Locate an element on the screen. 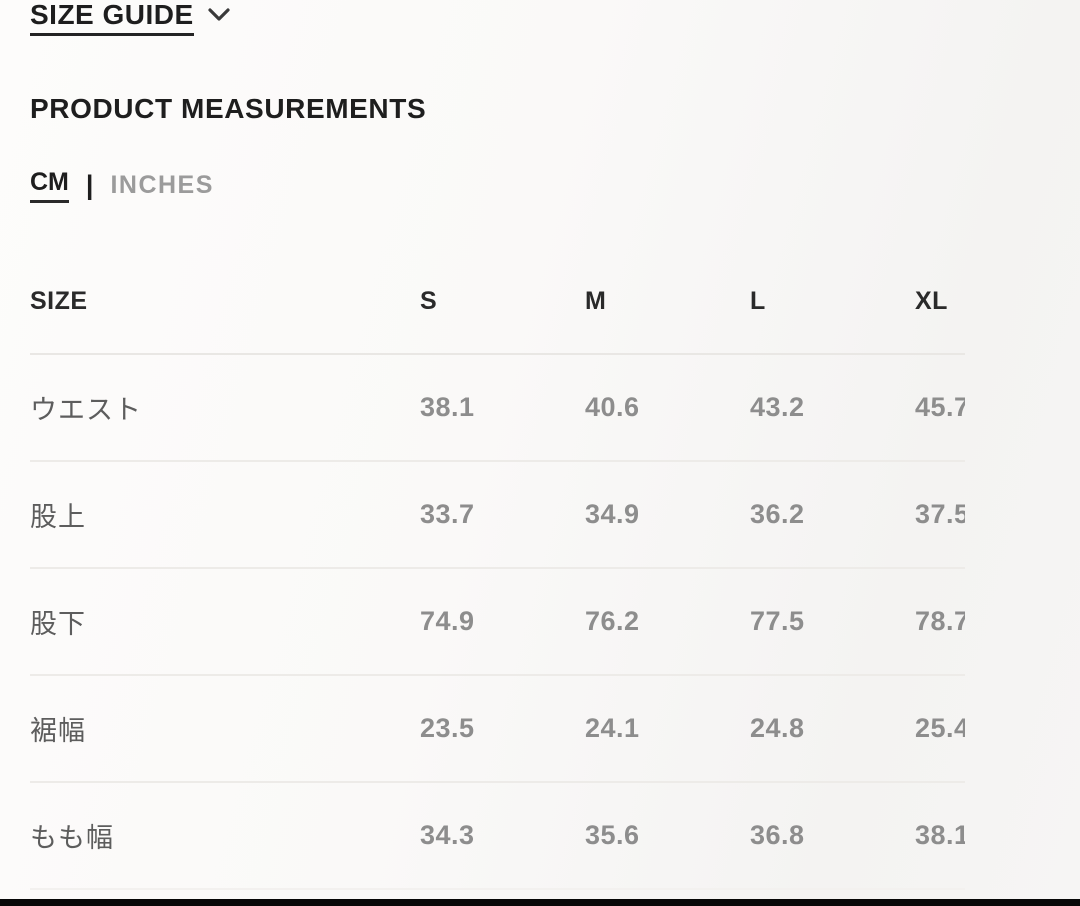 This screenshot has width=1080, height=906. cell-value: 24.1 is located at coordinates (612, 727).